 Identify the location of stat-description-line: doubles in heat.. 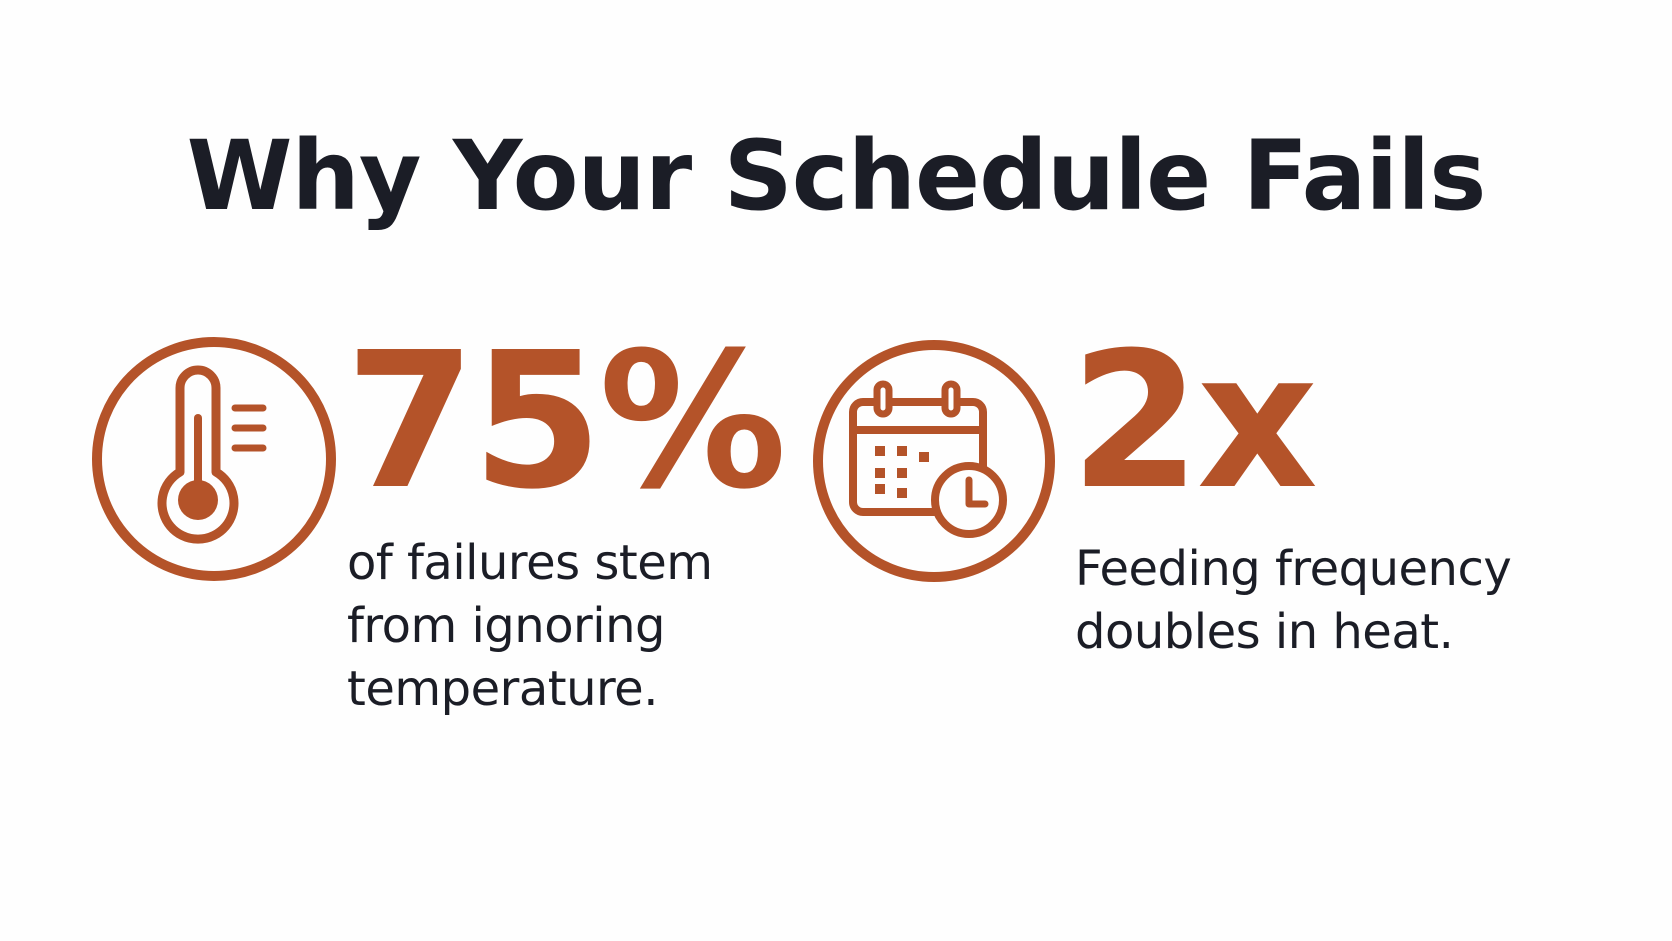
(1264, 632).